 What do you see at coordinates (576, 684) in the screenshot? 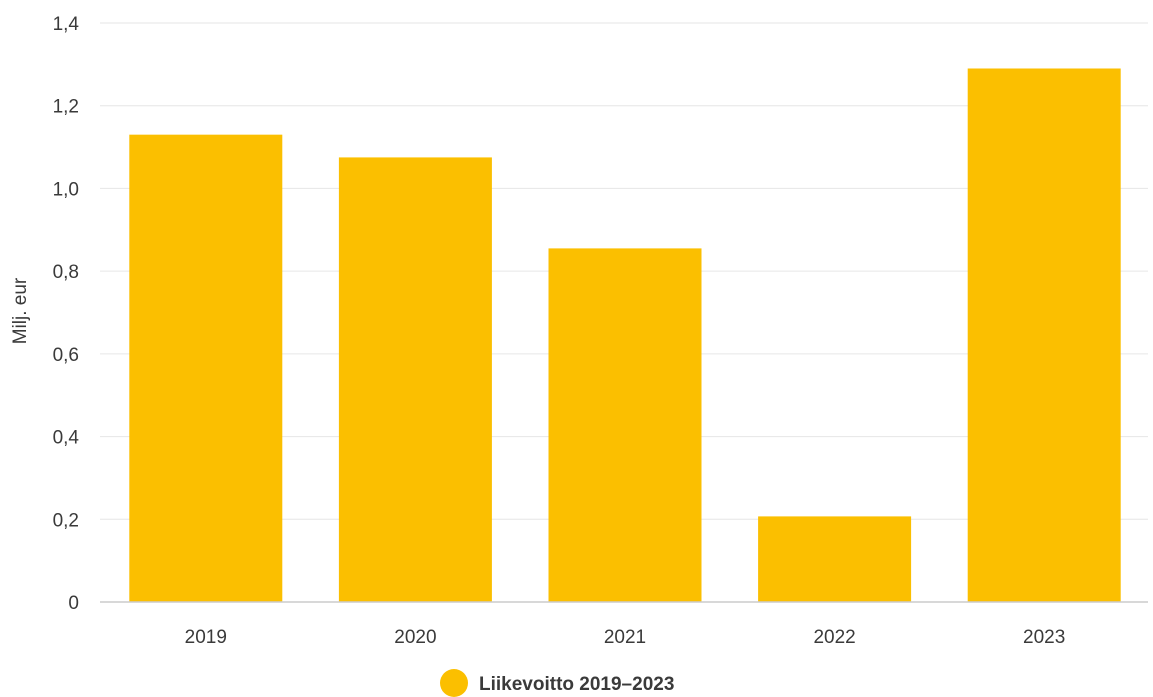
I see `legend-label: Liikevoitto 2019–2023` at bounding box center [576, 684].